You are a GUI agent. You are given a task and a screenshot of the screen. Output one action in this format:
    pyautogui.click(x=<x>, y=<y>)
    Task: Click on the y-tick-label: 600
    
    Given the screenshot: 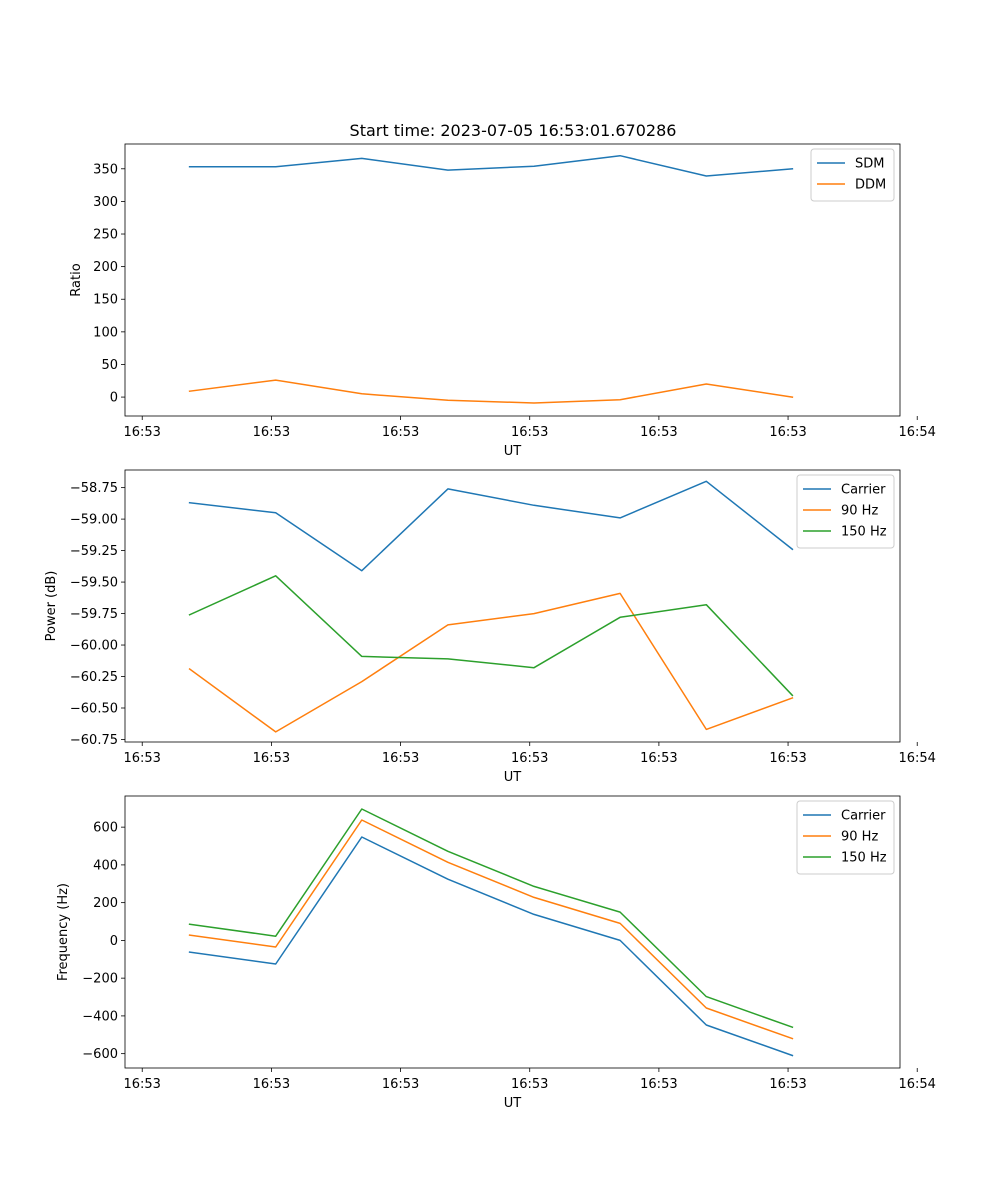 What is the action you would take?
    pyautogui.click(x=105, y=828)
    